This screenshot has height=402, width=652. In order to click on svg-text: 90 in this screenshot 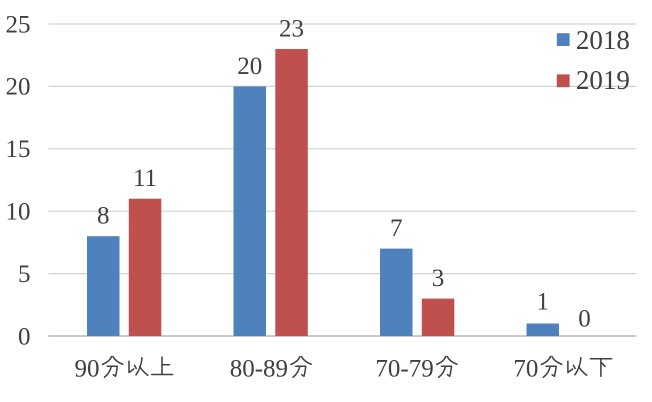, I will do `click(87, 369)`.